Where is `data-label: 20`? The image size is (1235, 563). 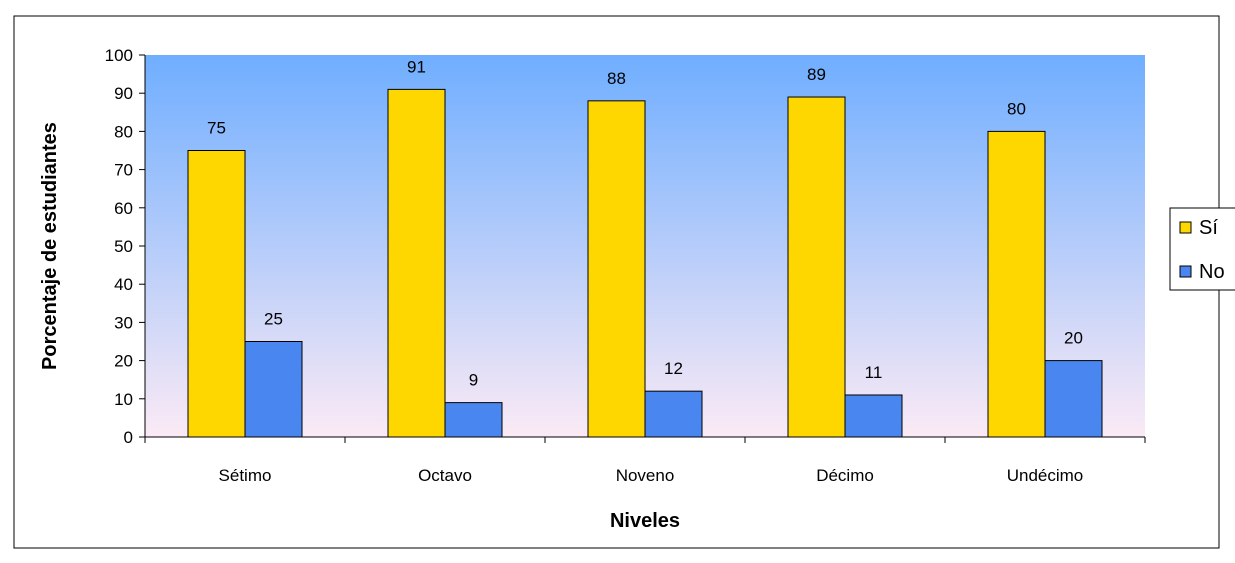 data-label: 20 is located at coordinates (1073, 338).